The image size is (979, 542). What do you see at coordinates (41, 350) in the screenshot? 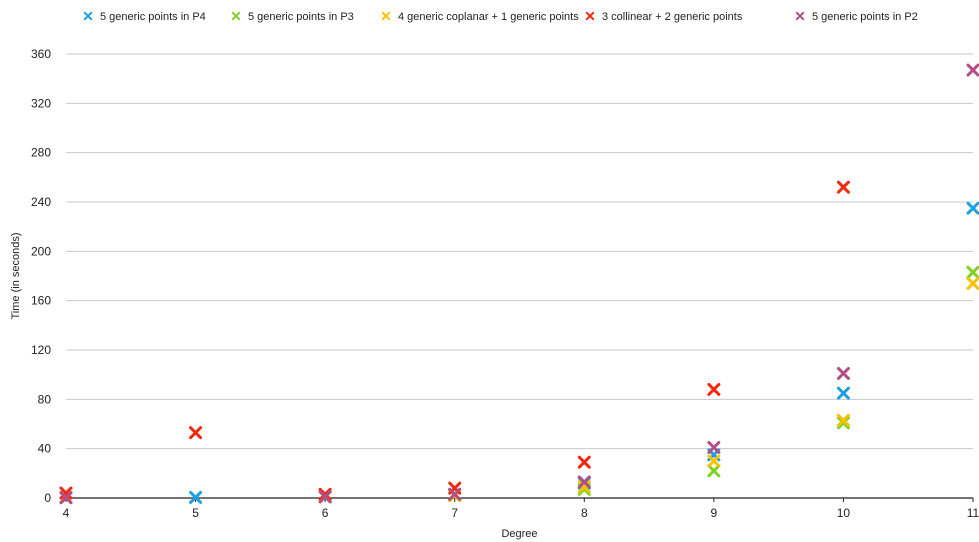
I see `y-tick-label: 120` at bounding box center [41, 350].